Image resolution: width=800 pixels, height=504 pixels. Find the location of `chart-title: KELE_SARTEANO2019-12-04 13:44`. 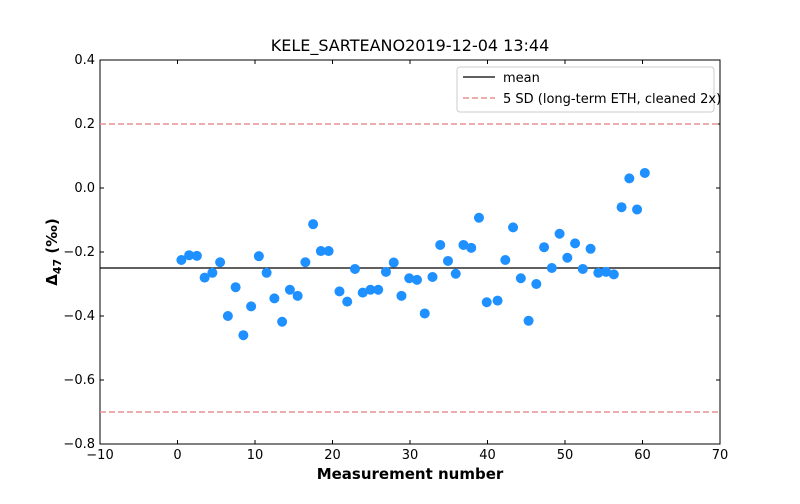

chart-title: KELE_SARTEANO2019-12-04 13:44 is located at coordinates (410, 46).